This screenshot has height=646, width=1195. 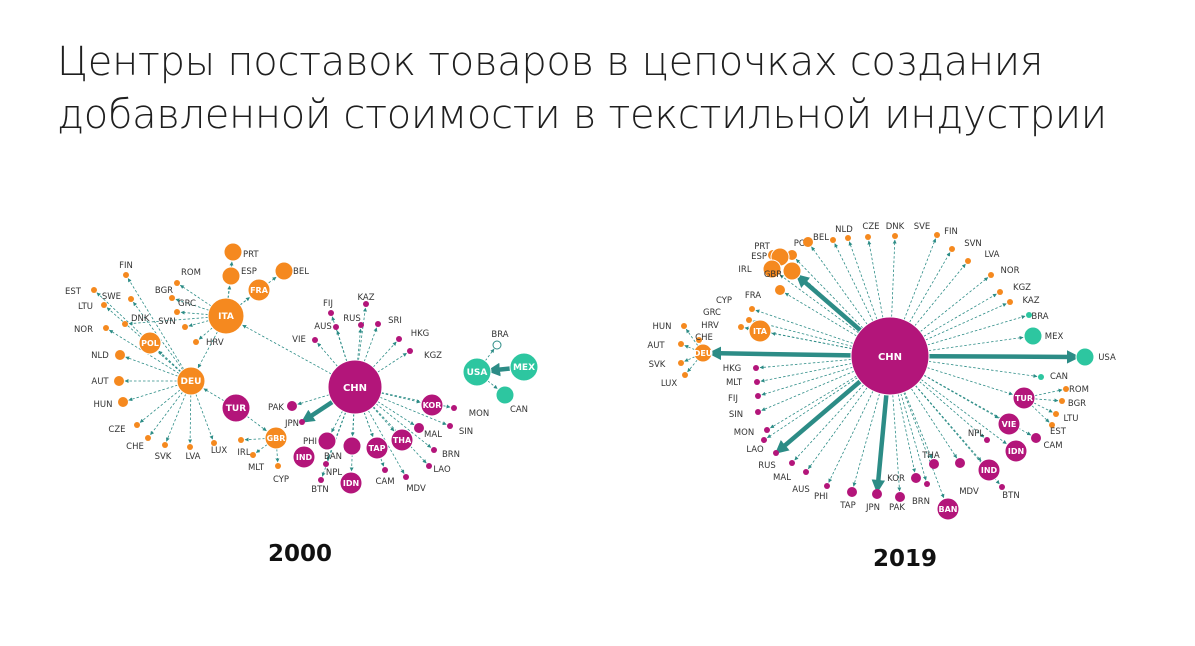 What do you see at coordinates (276, 438) in the screenshot?
I see `node-gbr` at bounding box center [276, 438].